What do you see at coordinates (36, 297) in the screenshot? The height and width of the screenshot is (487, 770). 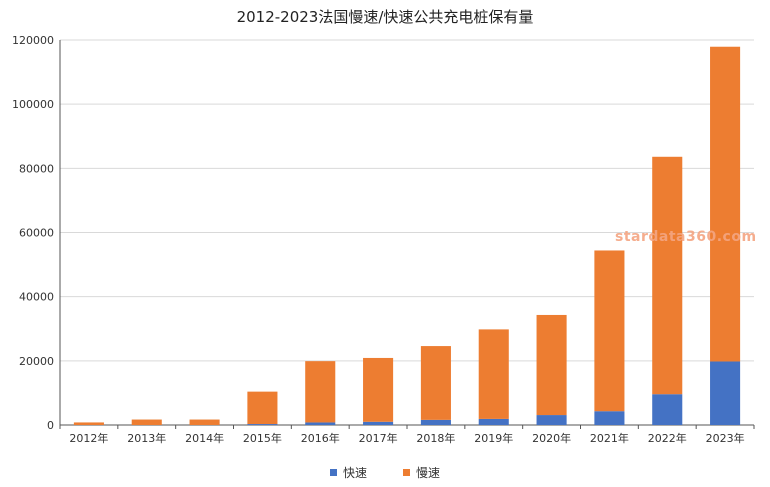 I see `y-tick-label-2: 40000` at bounding box center [36, 297].